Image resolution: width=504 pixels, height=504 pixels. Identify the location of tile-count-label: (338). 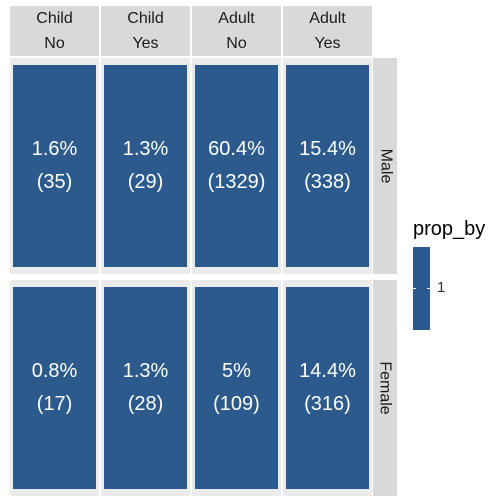
(327, 182).